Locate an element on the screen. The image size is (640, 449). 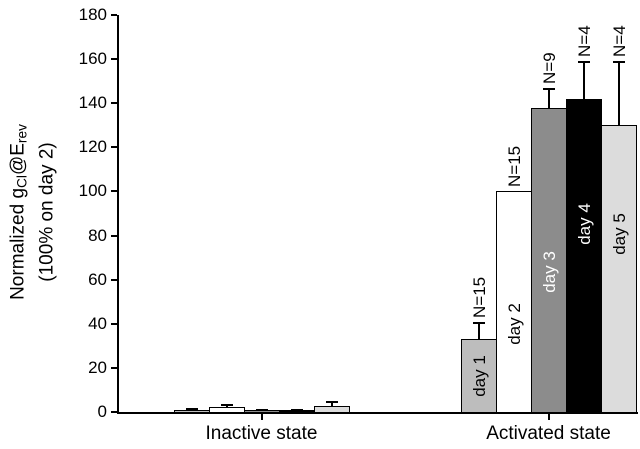
bar-day-4-activated is located at coordinates (584, 255).